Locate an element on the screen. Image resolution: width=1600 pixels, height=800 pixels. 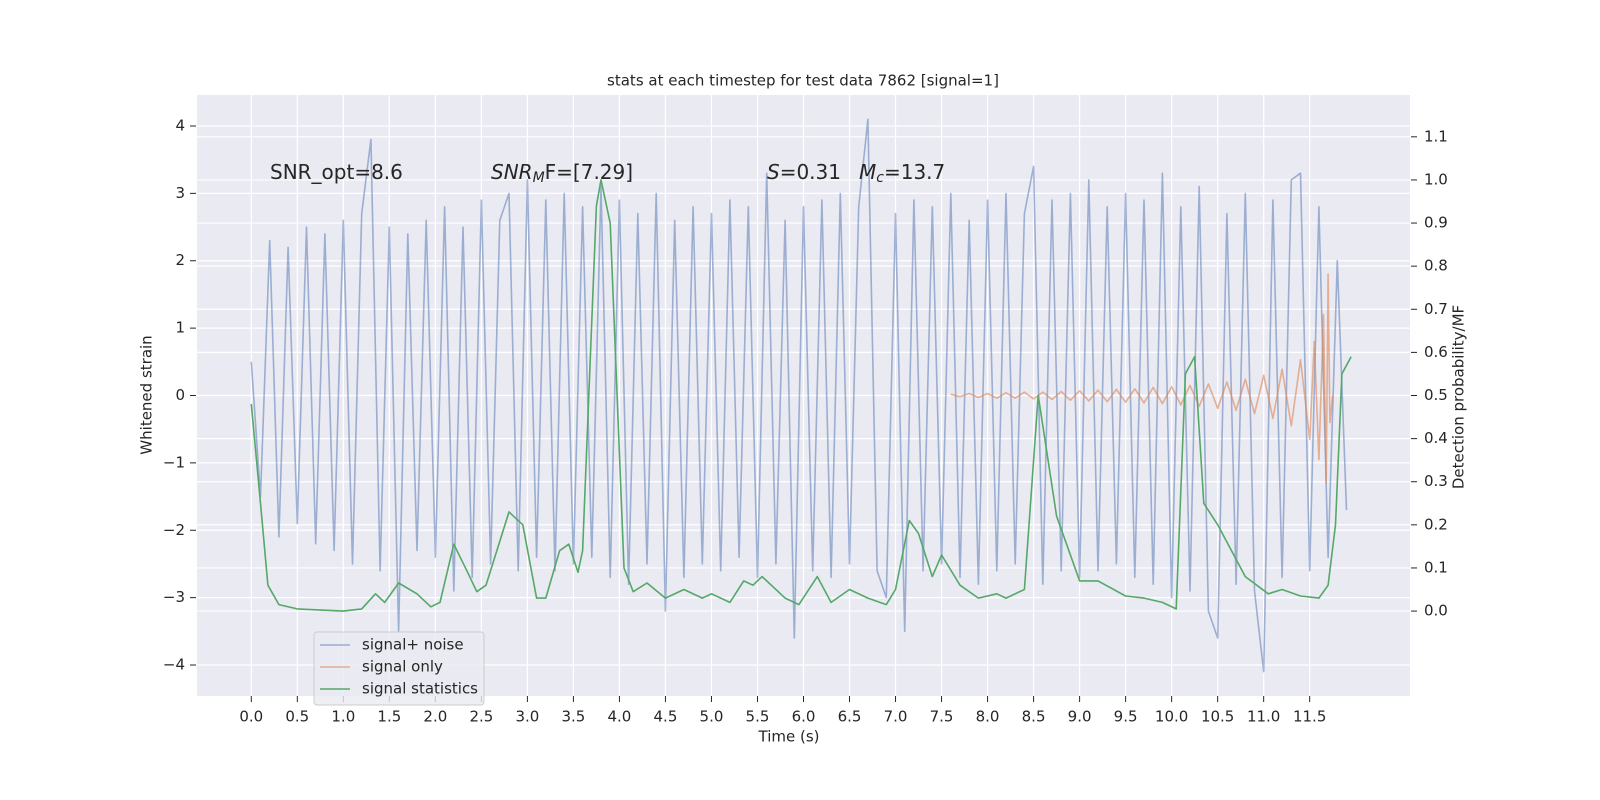
x-tick-label: 1.0 is located at coordinates (343, 717).